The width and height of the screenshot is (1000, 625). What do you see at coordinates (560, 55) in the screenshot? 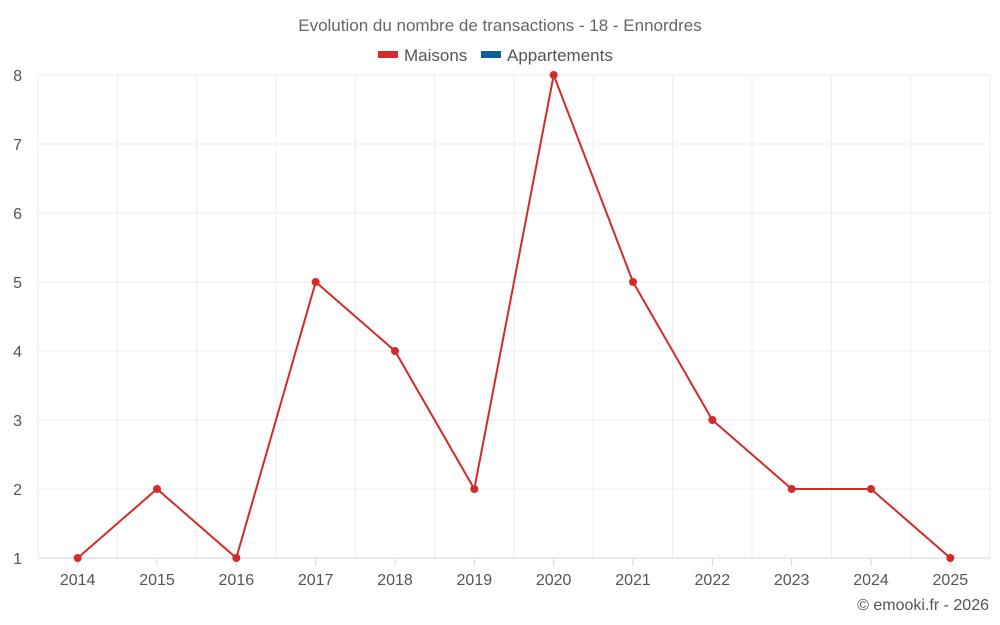
I see `legend-label-appartements: Appartements` at bounding box center [560, 55].